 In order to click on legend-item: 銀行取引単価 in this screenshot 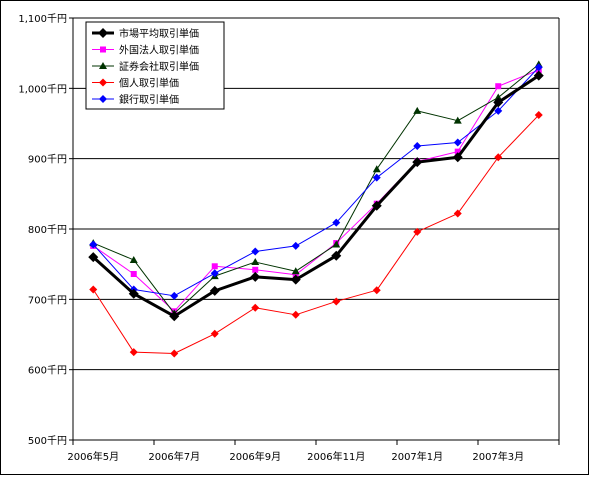, I will do `click(135, 99)`.